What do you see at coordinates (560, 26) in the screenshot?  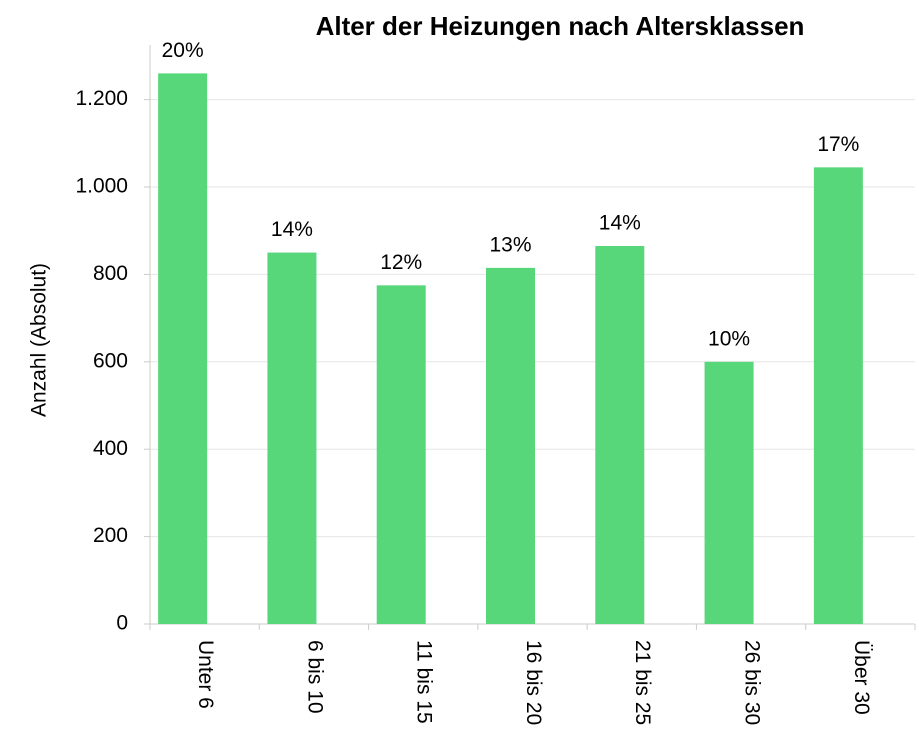 I see `chart-title: Alter der Heizungen nach Altersklassen` at bounding box center [560, 26].